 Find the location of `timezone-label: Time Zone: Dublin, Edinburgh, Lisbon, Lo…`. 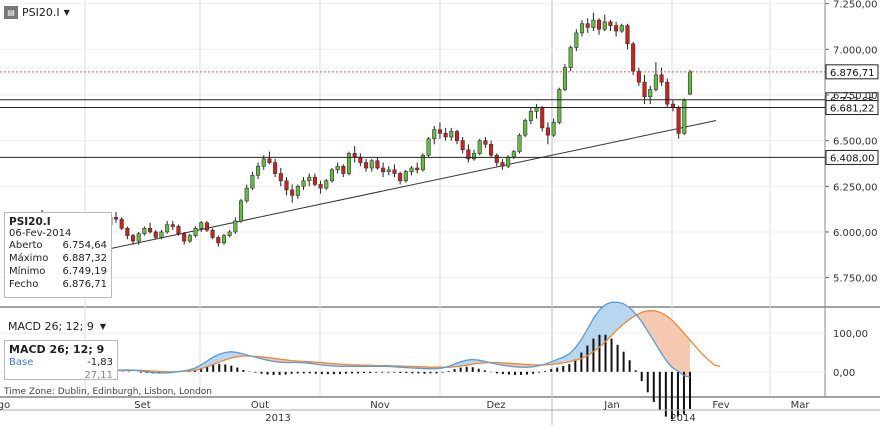

timezone-label: Time Zone: Dublin, Edinburgh, Lisbon, Lo… is located at coordinates (108, 392).